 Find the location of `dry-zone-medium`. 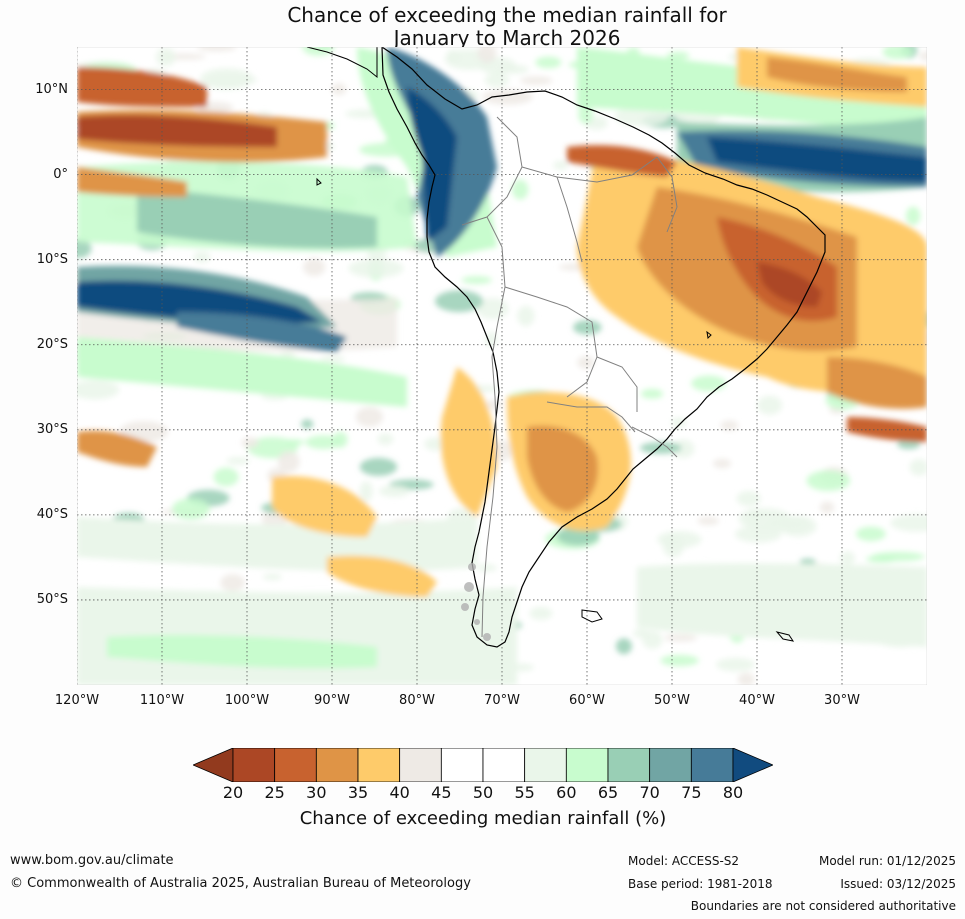

dry-zone-medium is located at coordinates (142, 87).